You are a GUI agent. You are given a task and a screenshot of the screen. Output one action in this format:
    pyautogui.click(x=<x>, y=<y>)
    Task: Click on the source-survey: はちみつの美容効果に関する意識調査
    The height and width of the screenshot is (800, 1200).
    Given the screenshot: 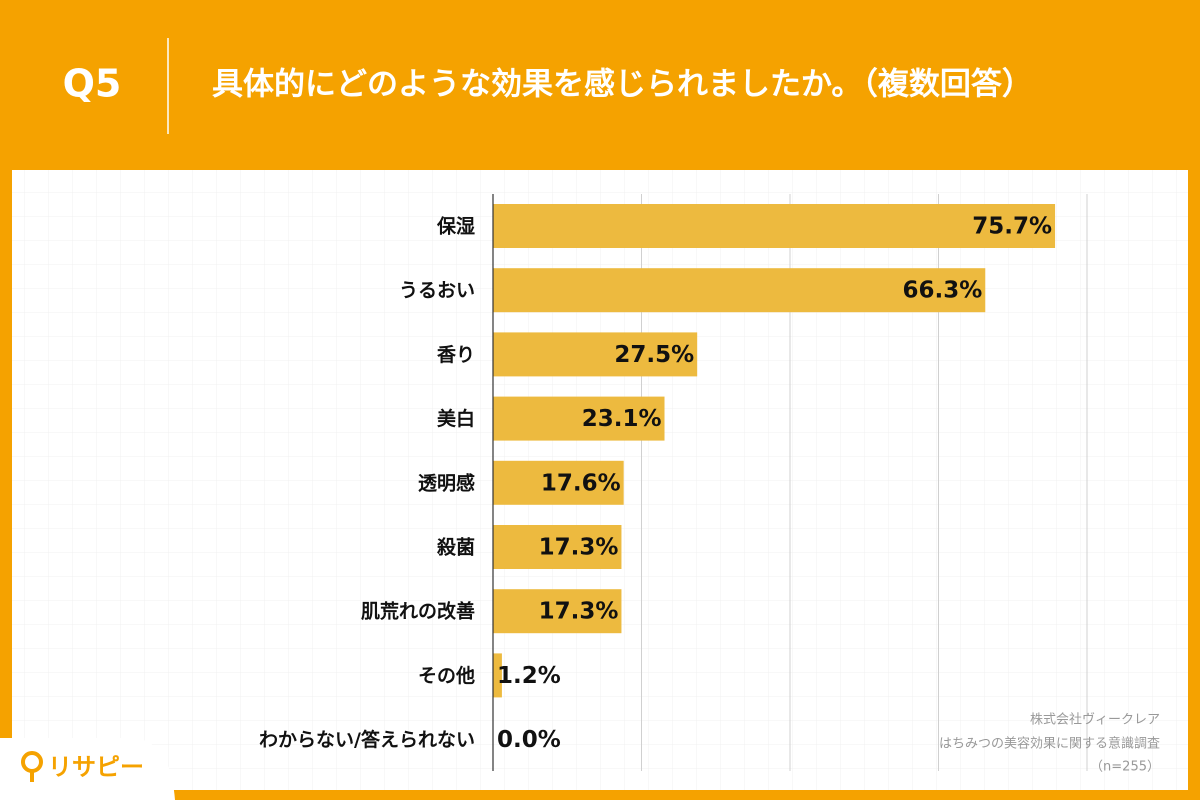 What is the action you would take?
    pyautogui.click(x=1049, y=744)
    